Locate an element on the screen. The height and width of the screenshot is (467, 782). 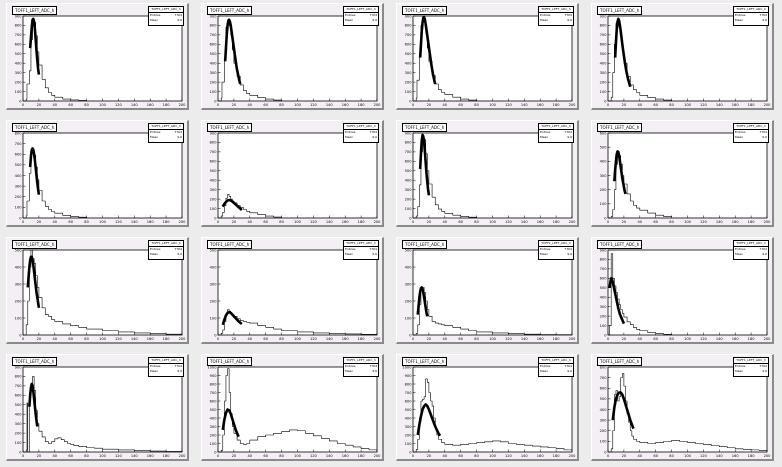
y-tick-label: 800 is located at coordinates (19, 377).